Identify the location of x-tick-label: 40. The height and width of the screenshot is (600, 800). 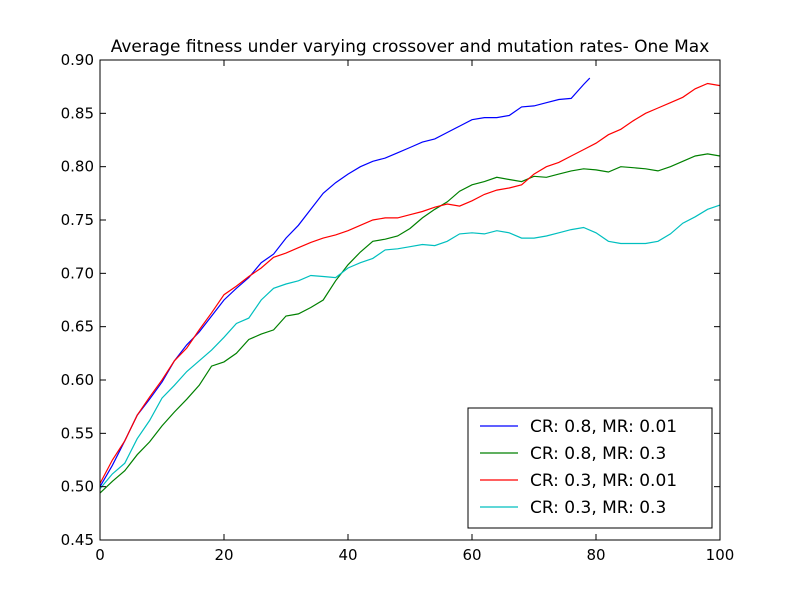
(347, 555).